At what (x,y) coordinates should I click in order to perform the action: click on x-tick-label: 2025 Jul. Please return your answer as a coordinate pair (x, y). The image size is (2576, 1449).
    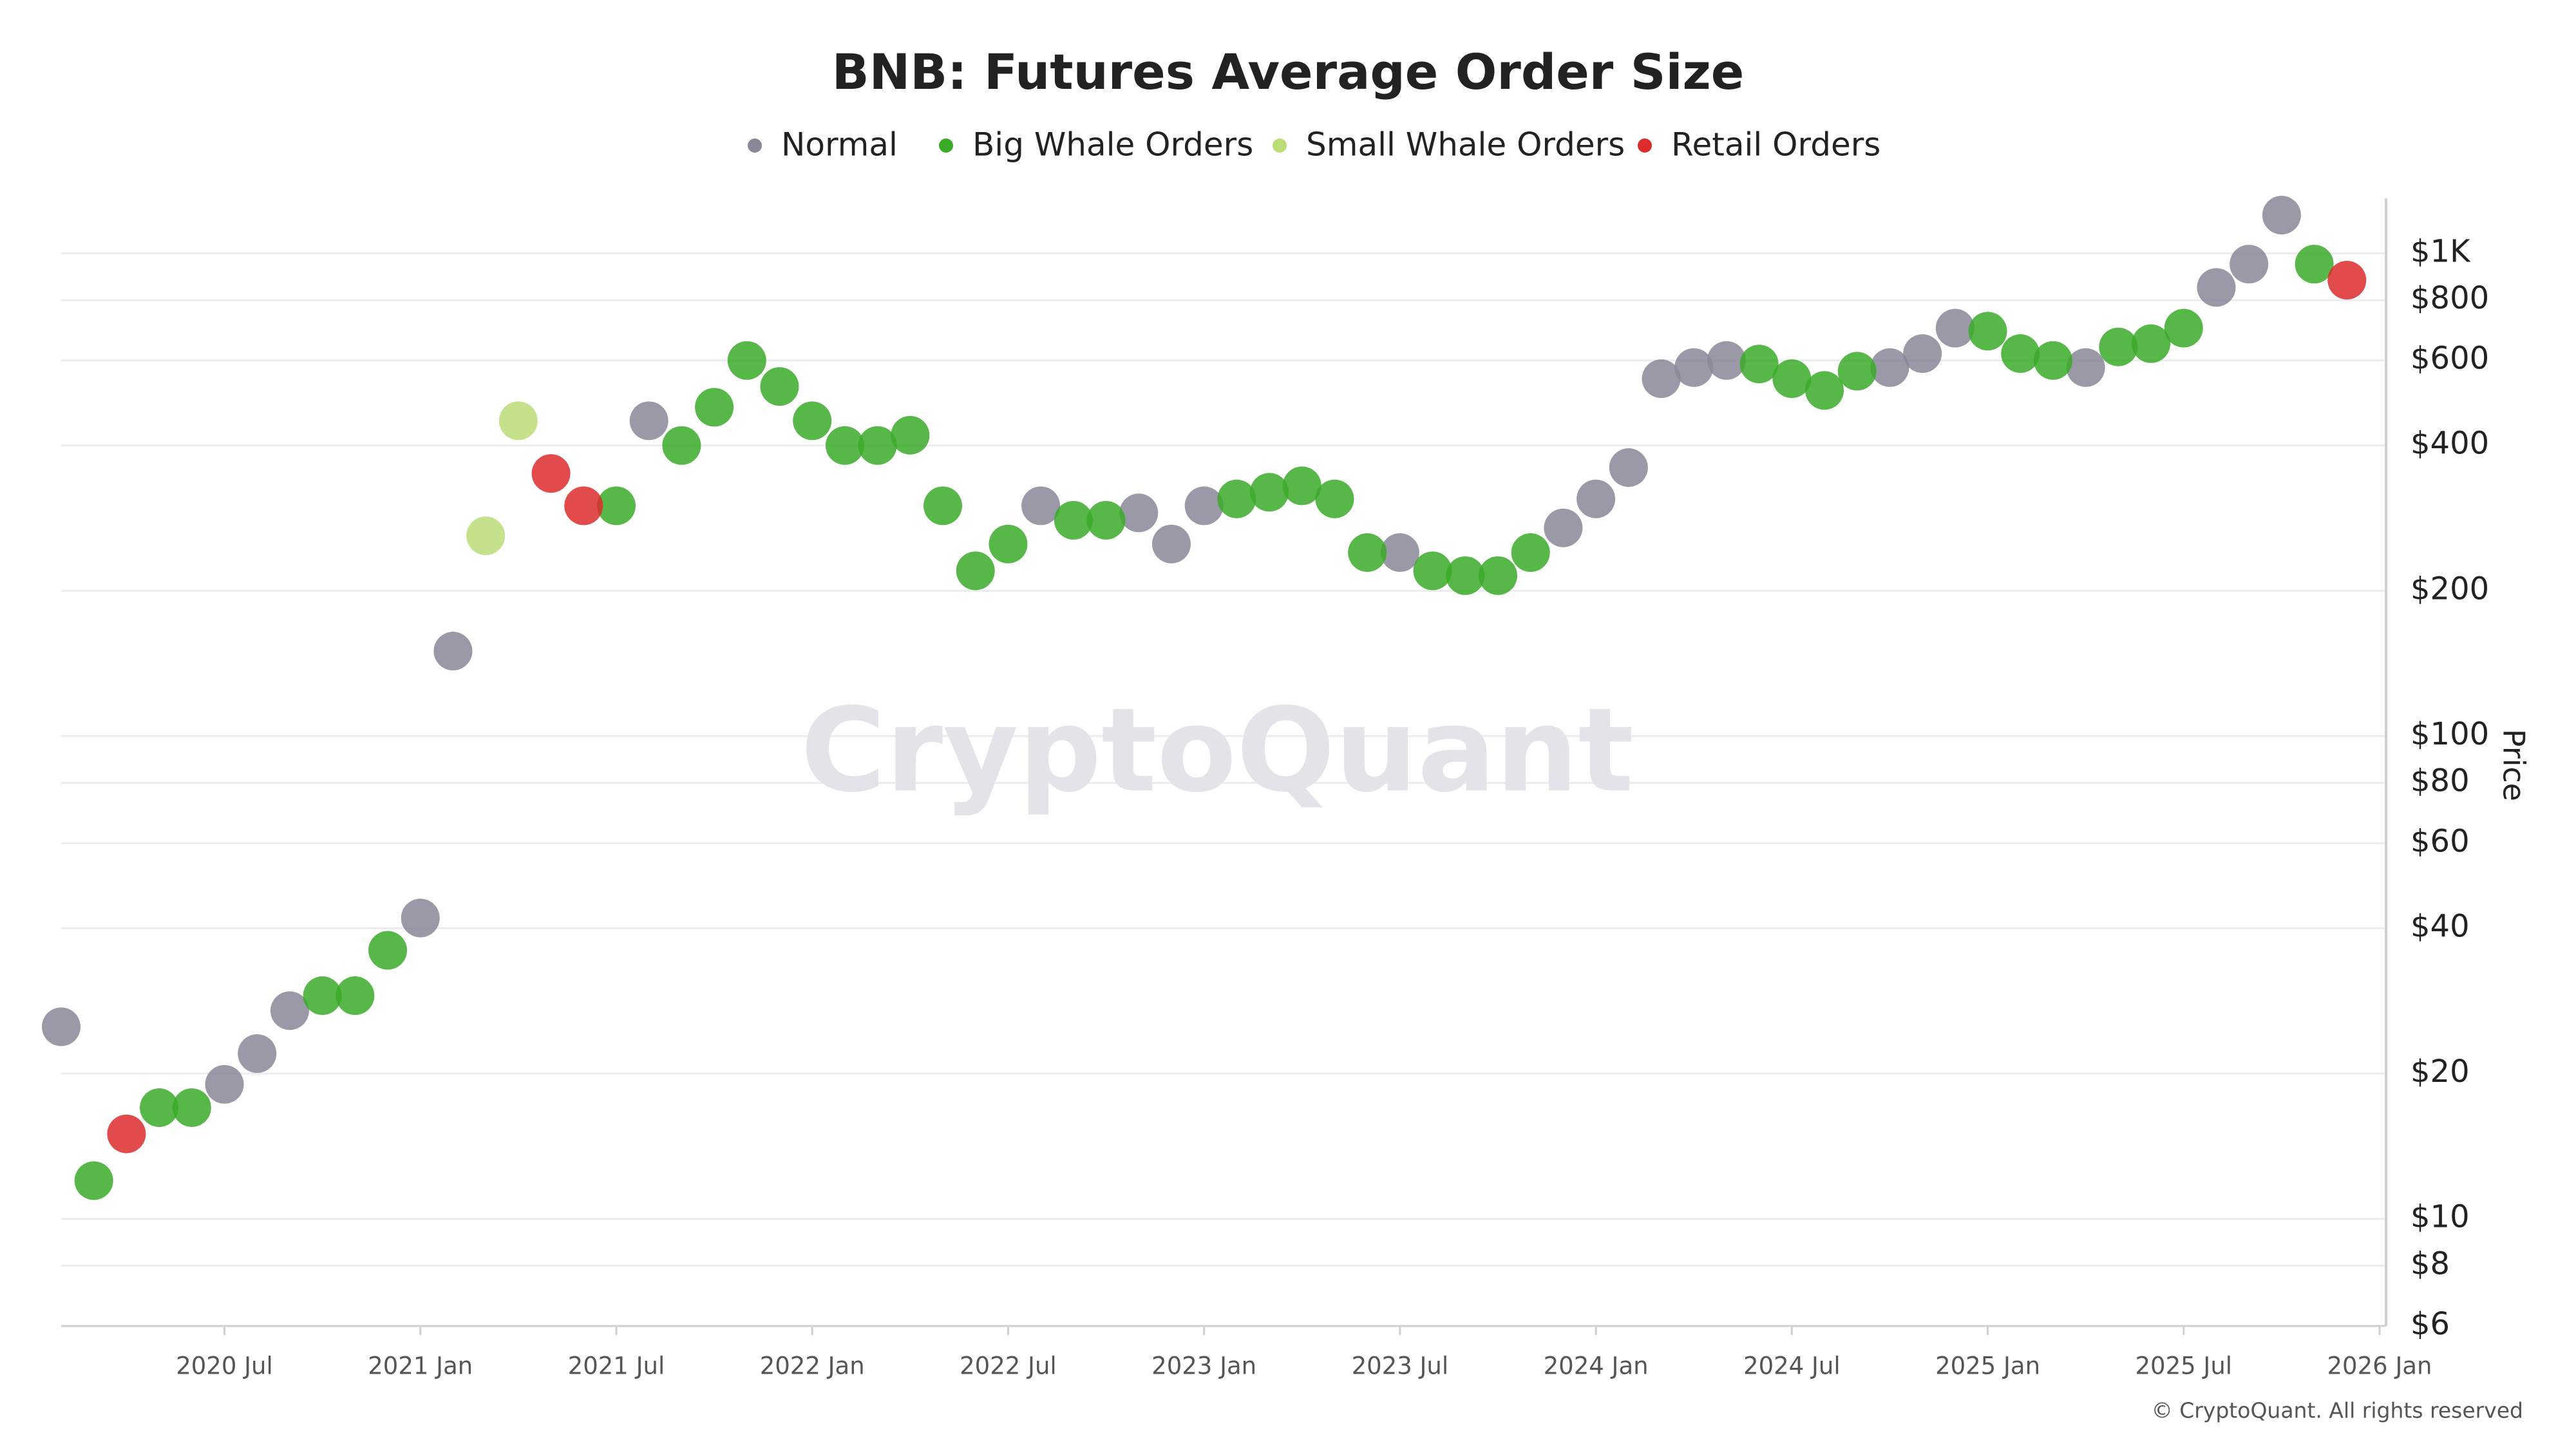
    Looking at the image, I should click on (2183, 1366).